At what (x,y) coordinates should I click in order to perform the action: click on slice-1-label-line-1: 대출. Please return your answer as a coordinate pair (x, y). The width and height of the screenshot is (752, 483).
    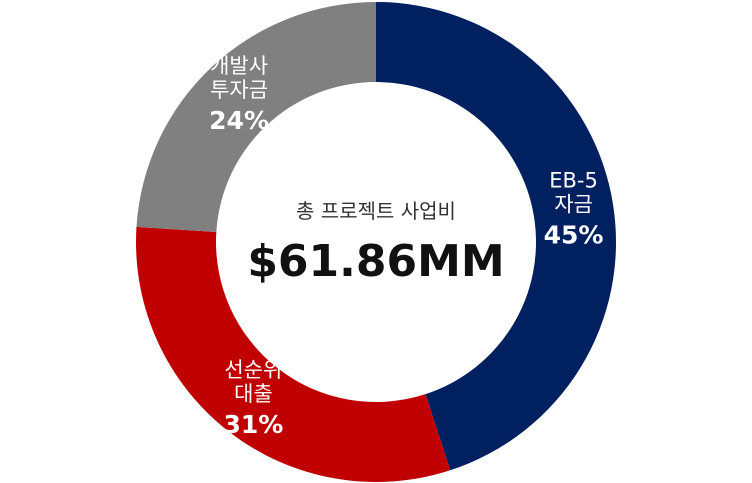
    Looking at the image, I should click on (253, 394).